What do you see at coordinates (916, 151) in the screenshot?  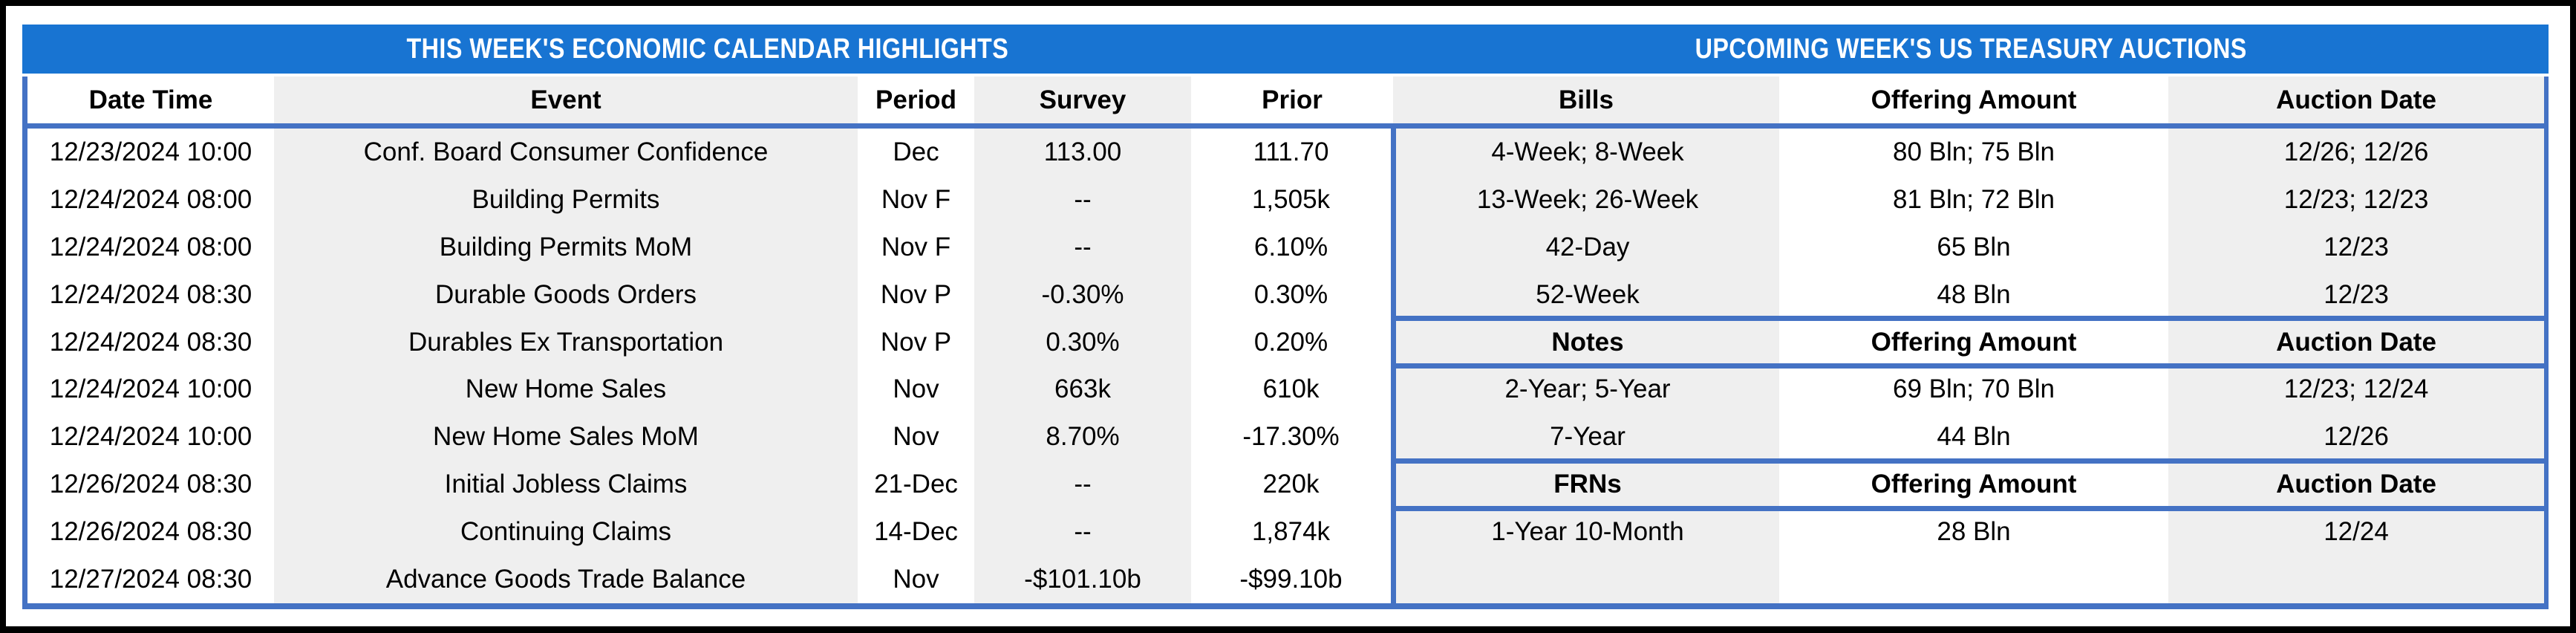 I see `period-cell: Dec` at bounding box center [916, 151].